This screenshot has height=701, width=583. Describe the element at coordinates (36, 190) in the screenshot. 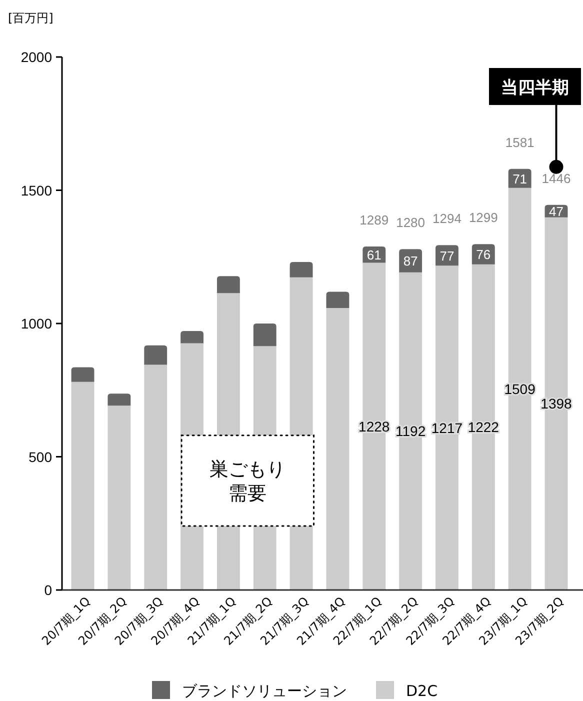

I see `y-tick-label: 1500` at that location.